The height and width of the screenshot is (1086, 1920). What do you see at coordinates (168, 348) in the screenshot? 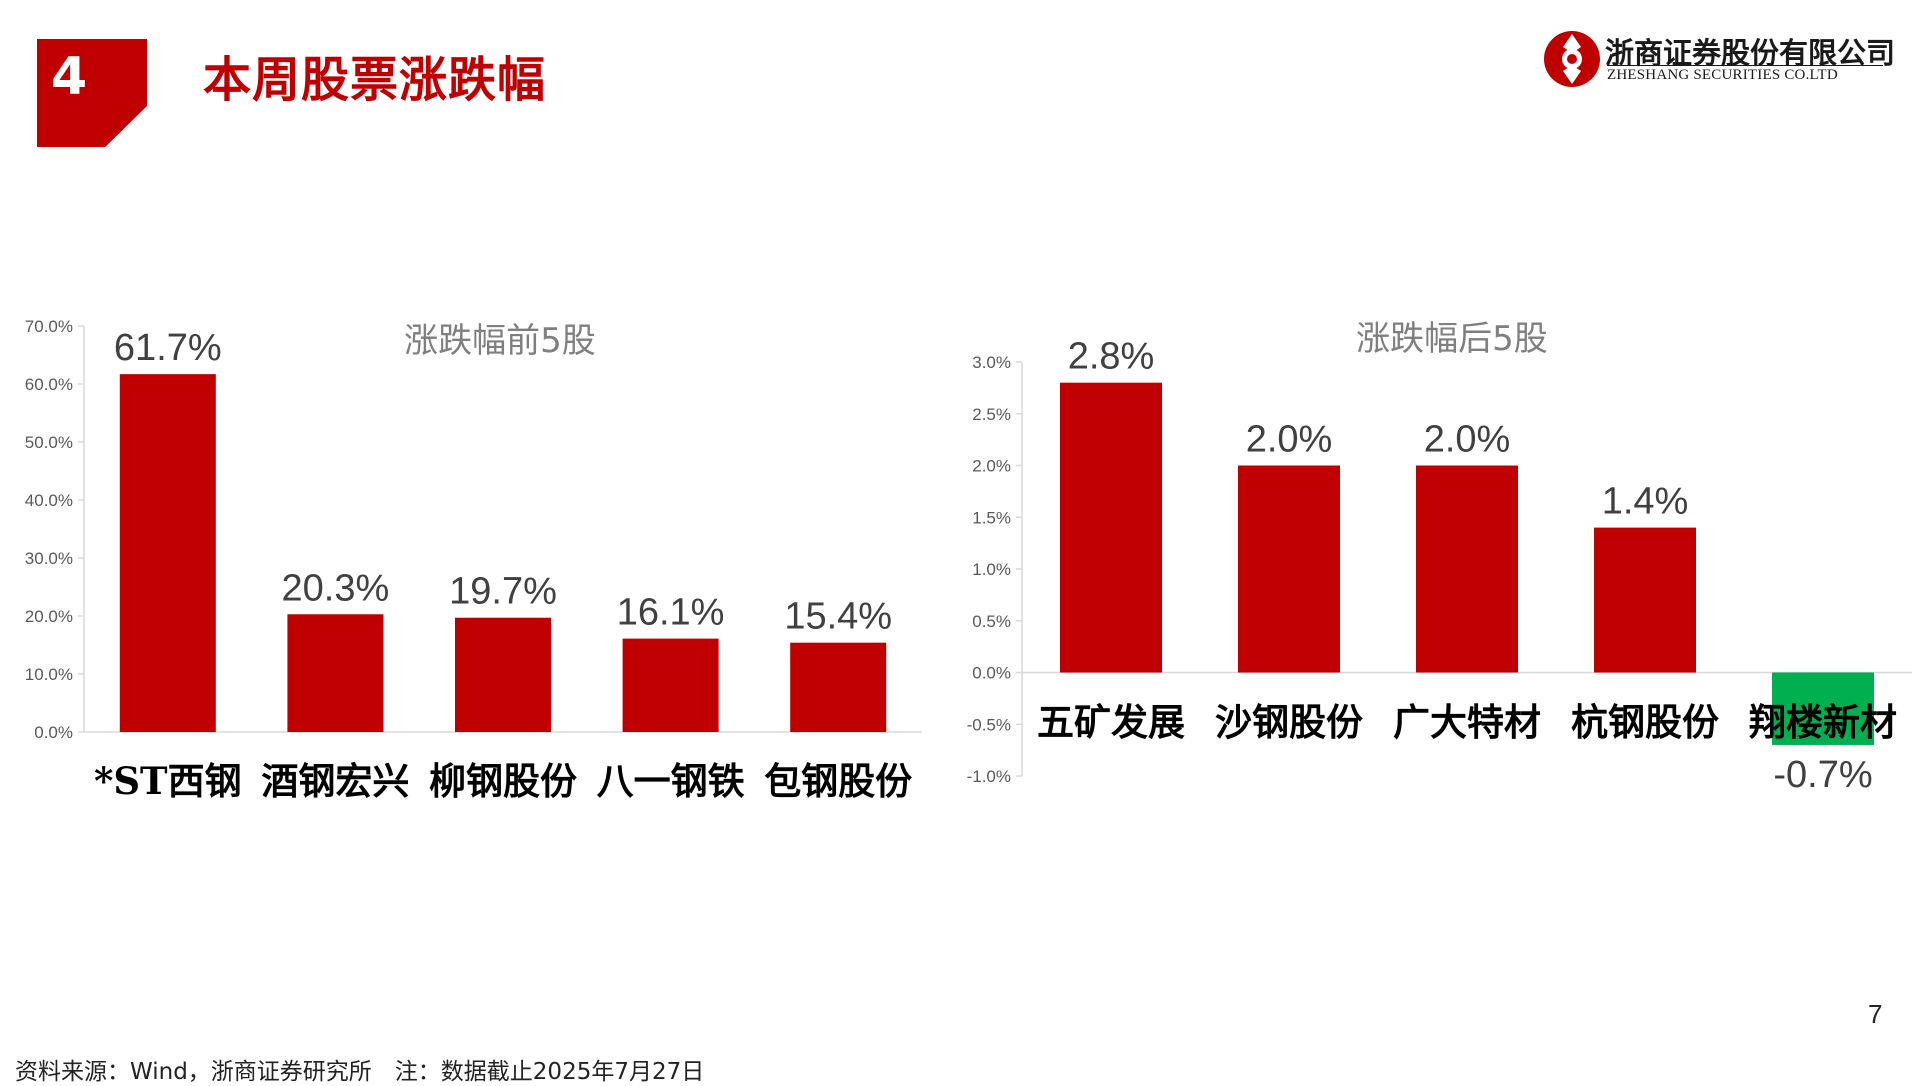
I see `data-label: 61.7%` at bounding box center [168, 348].